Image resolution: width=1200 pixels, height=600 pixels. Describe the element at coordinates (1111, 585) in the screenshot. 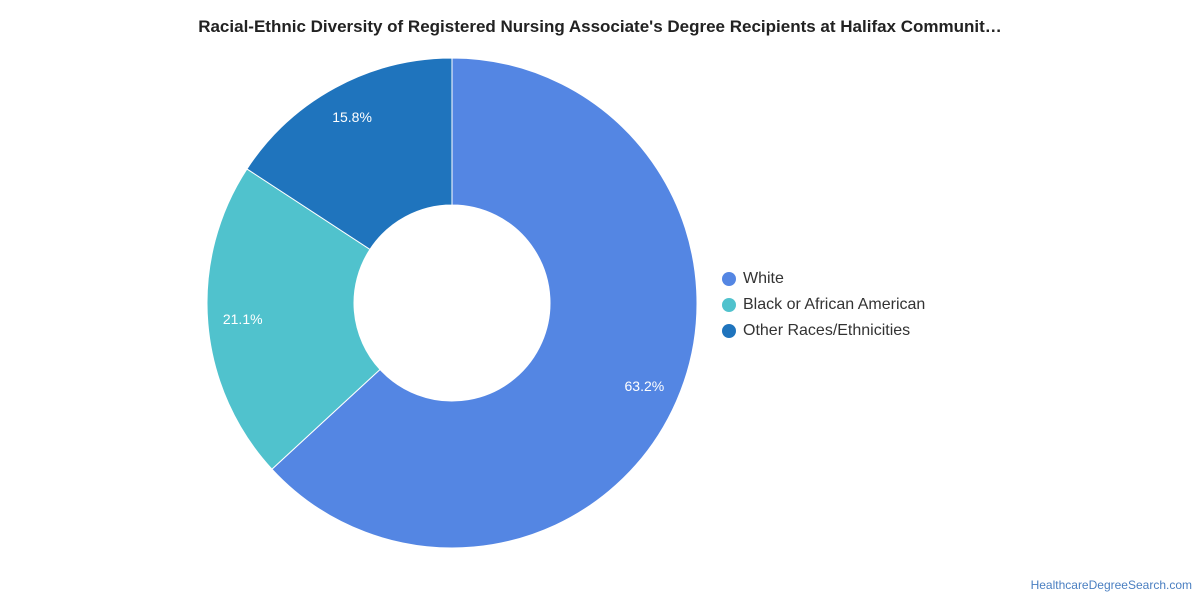

I see `source-credit-link: HealthcareDegreeSearch.com` at that location.